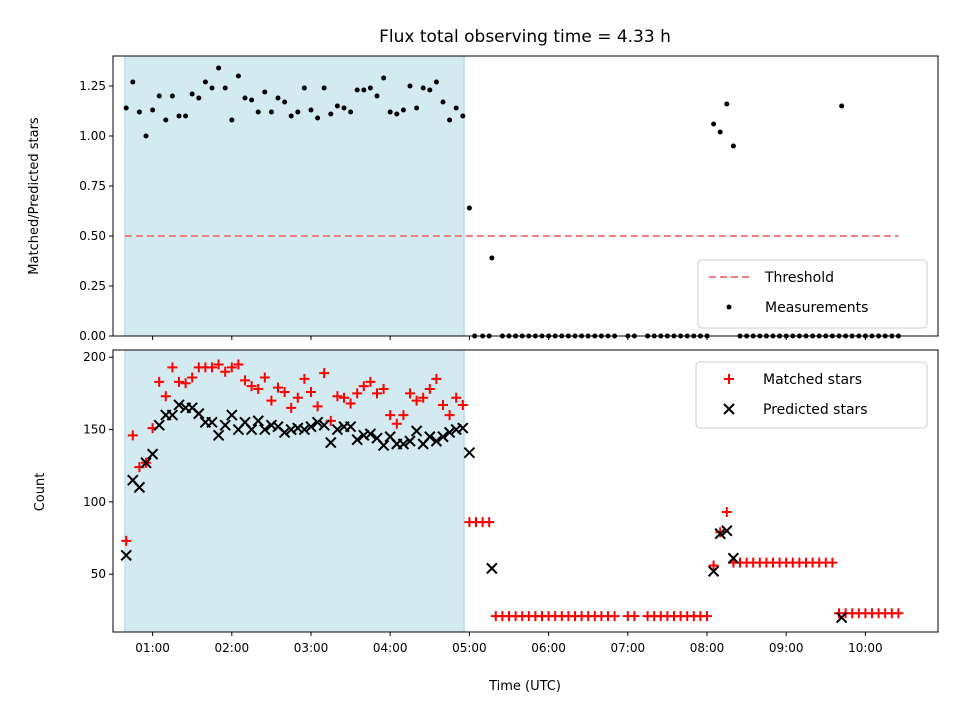 The height and width of the screenshot is (720, 960). Describe the element at coordinates (92, 86) in the screenshot. I see `y-tick-label: 1.25` at that location.